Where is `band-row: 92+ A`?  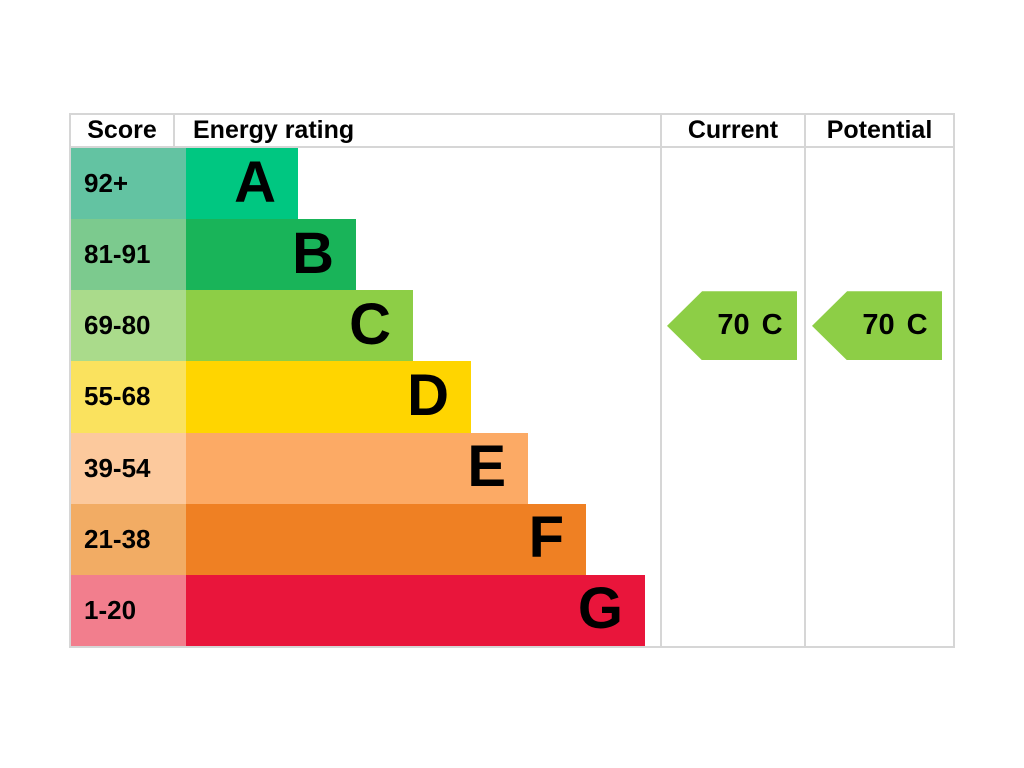 band-row: 92+ A is located at coordinates (365, 184).